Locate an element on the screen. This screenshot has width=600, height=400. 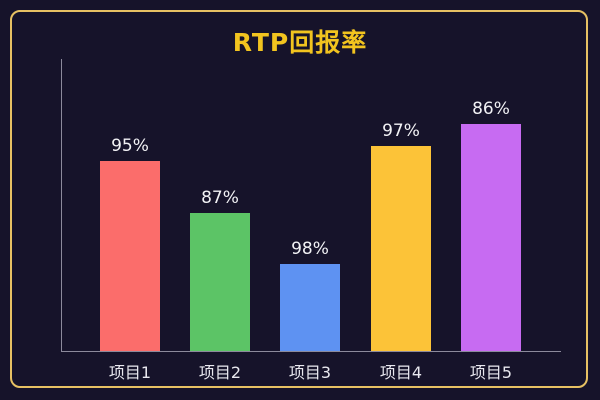
chart-title: RTP回报率 is located at coordinates (300, 42).